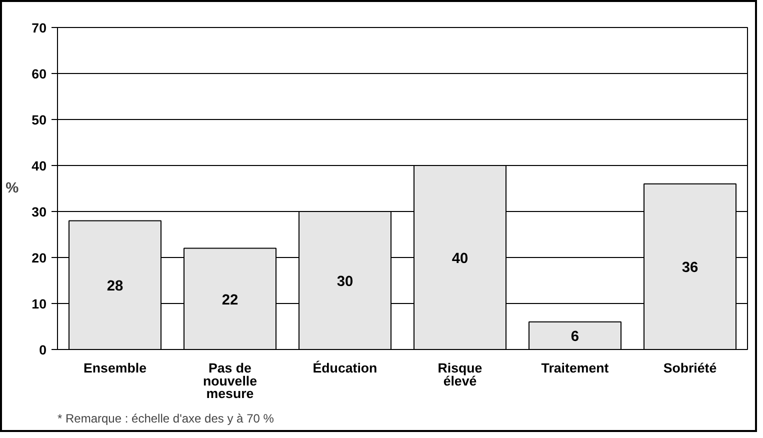 The width and height of the screenshot is (763, 438). I want to click on data-label: 40, so click(460, 259).